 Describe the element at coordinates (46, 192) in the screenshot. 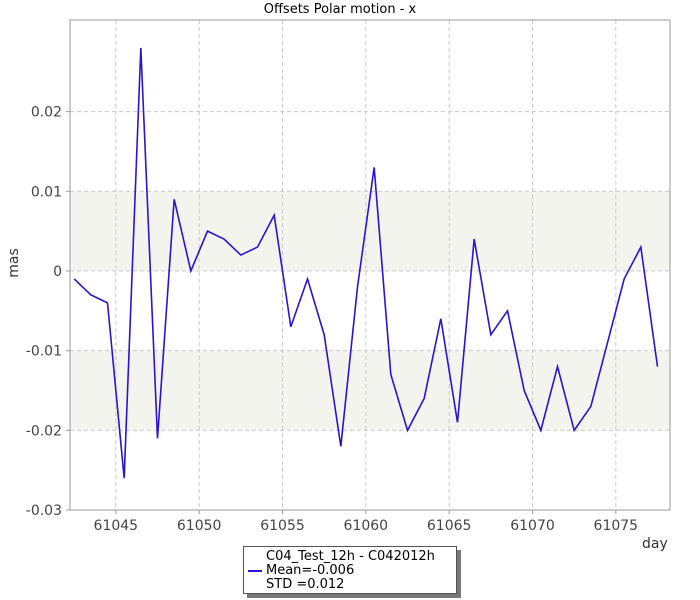

I see `y-tick-label: 0.01` at that location.